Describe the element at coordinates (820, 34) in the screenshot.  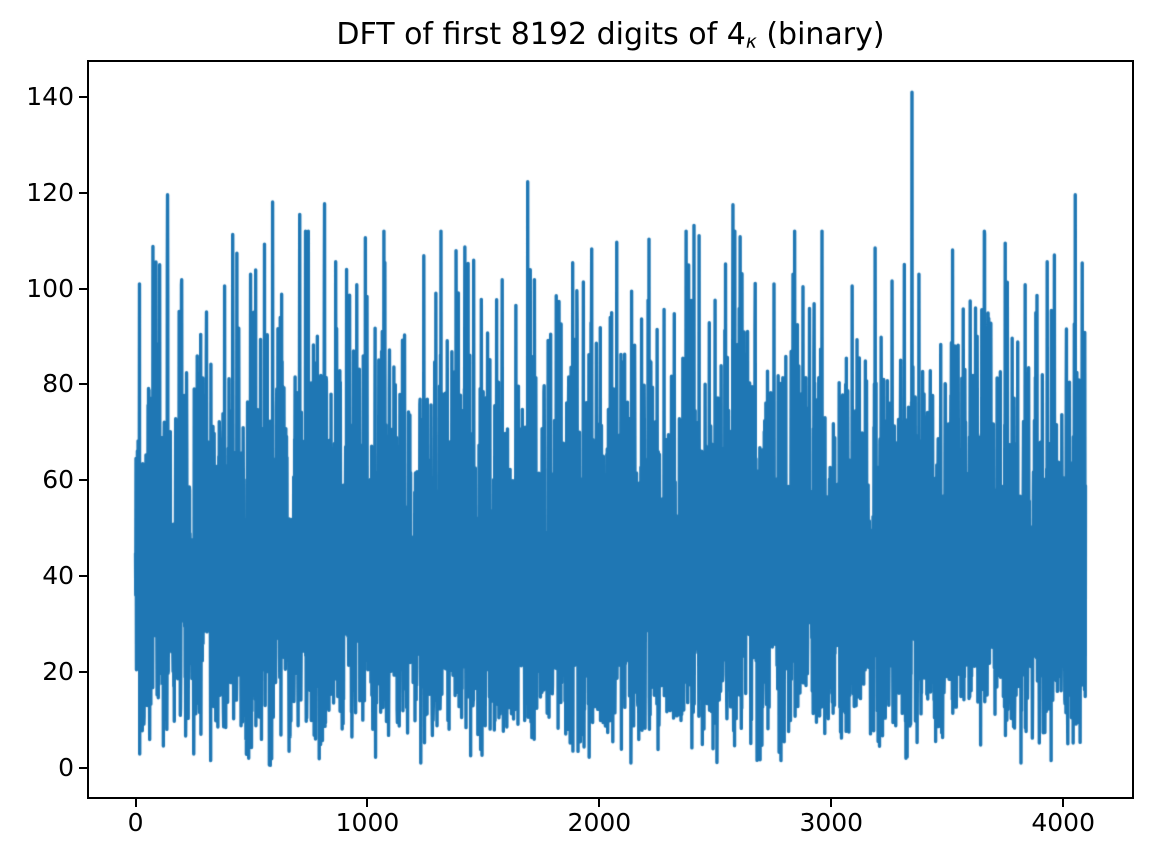
I see `chart-title-suffix: (binary)` at that location.